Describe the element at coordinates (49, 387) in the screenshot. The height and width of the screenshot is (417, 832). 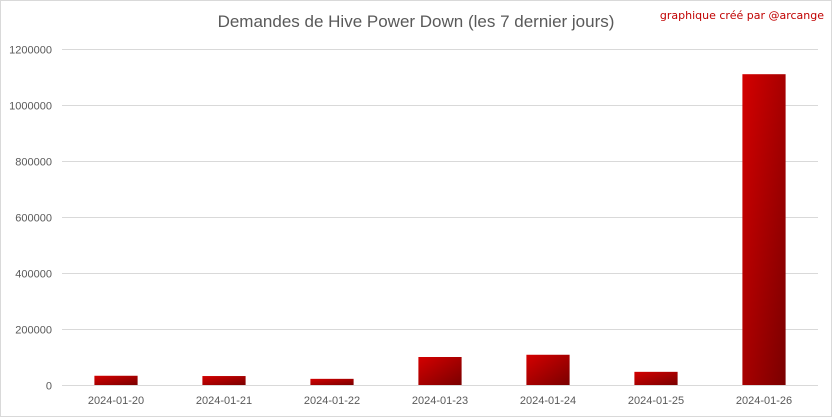
I see `y-tick-label: 0` at that location.